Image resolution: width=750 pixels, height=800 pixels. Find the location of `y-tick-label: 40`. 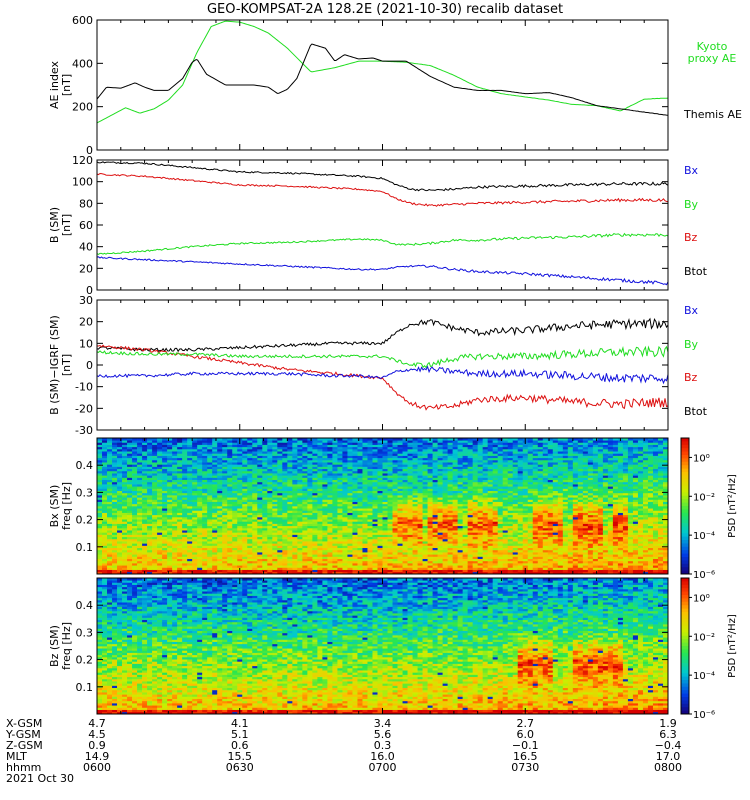

y-tick-label: 40 is located at coordinates (86, 247).